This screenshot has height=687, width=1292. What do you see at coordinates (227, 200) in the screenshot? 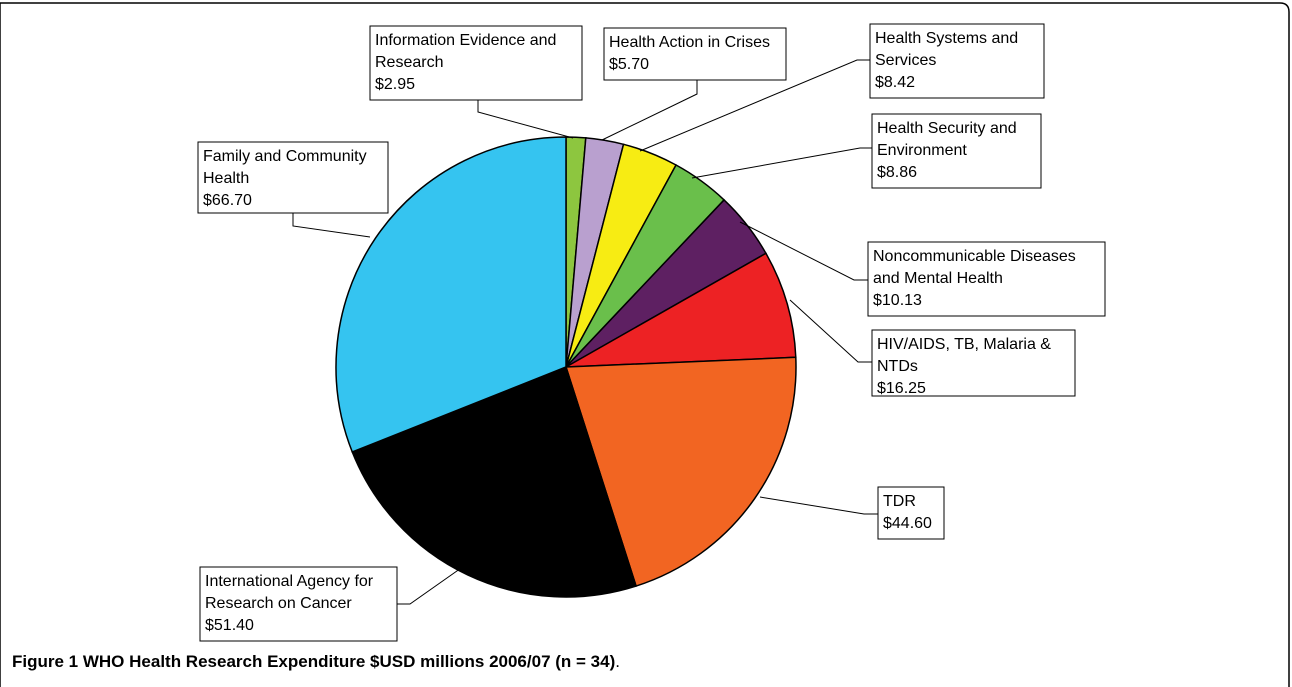
I see `slice-value-text: $66.70` at bounding box center [227, 200].